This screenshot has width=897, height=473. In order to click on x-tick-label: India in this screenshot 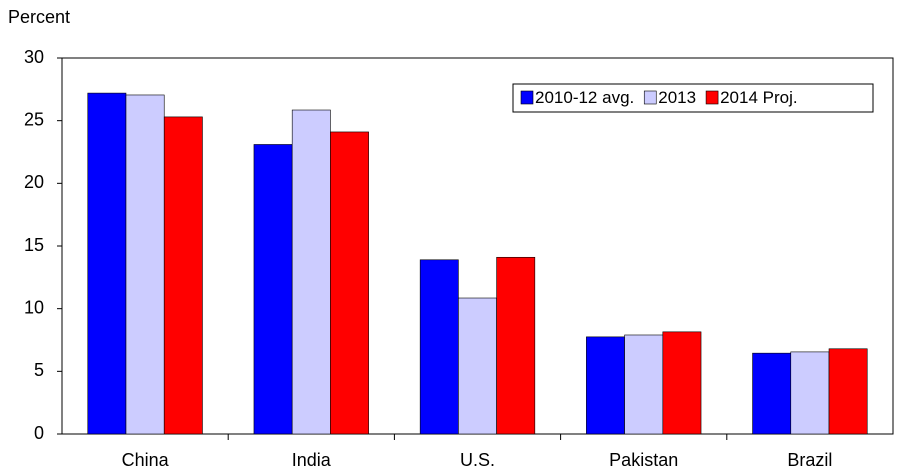, I will do `click(312, 460)`.